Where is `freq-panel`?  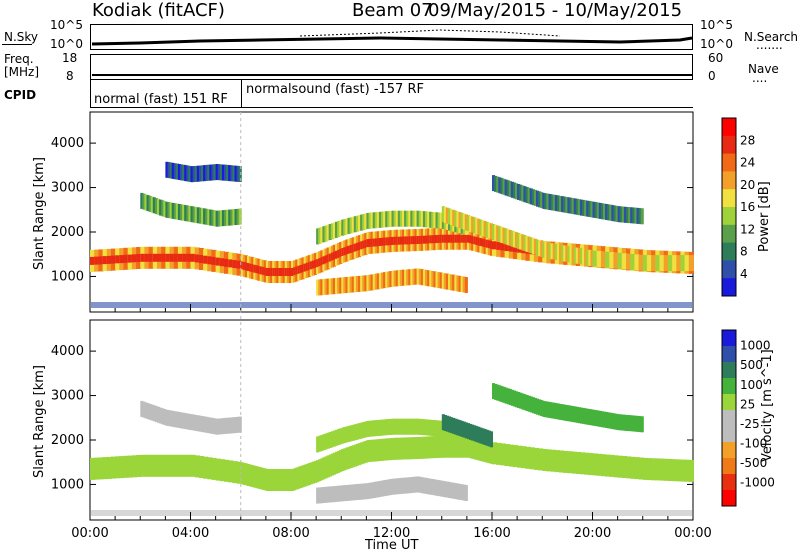
freq-panel is located at coordinates (391, 67).